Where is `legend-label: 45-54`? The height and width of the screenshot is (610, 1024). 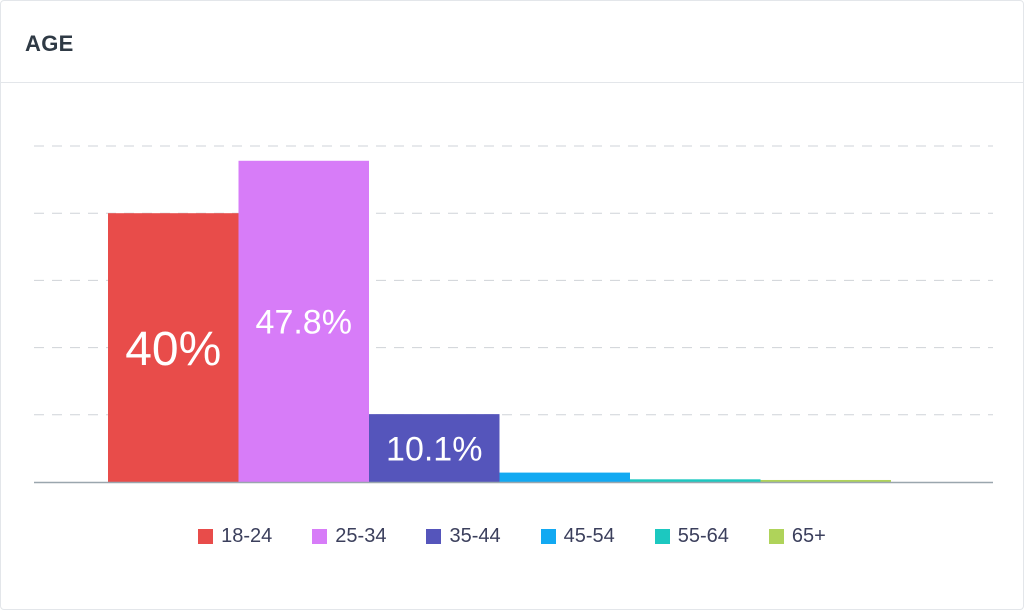
legend-label: 45-54 is located at coordinates (589, 536).